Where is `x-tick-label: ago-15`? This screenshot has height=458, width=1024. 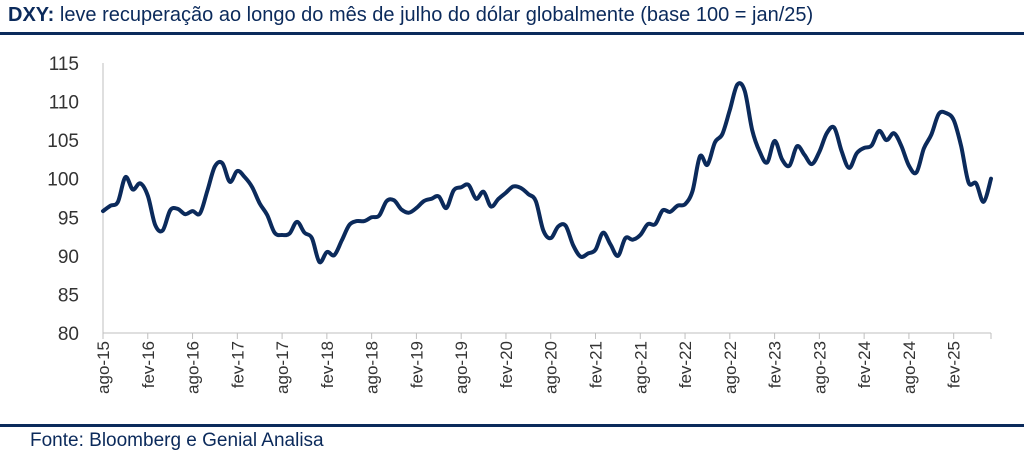 x-tick-label: ago-15 is located at coordinates (103, 367).